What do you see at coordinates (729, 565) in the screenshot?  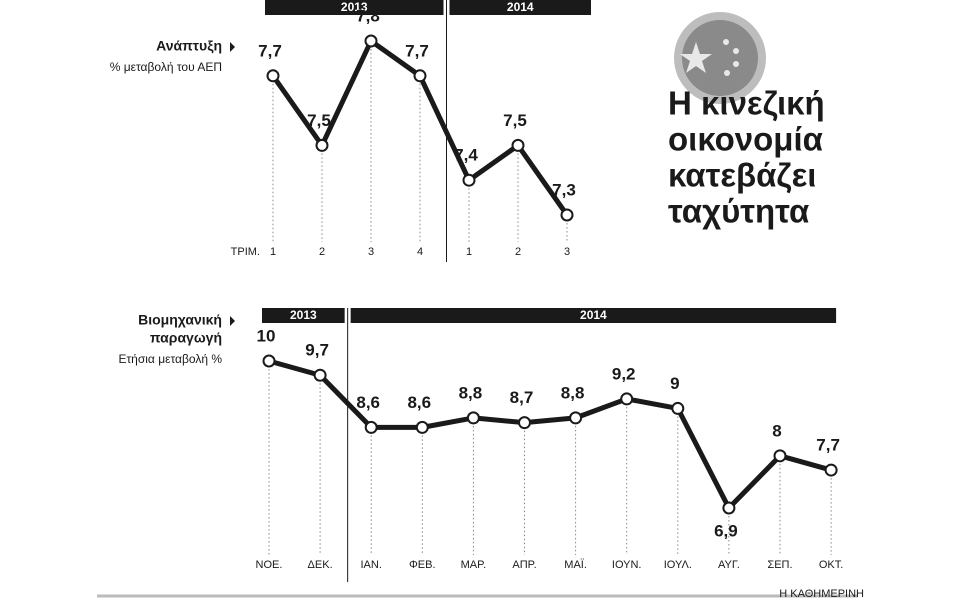 I see `x-tick-label: ΑΥΓ.` at bounding box center [729, 565].